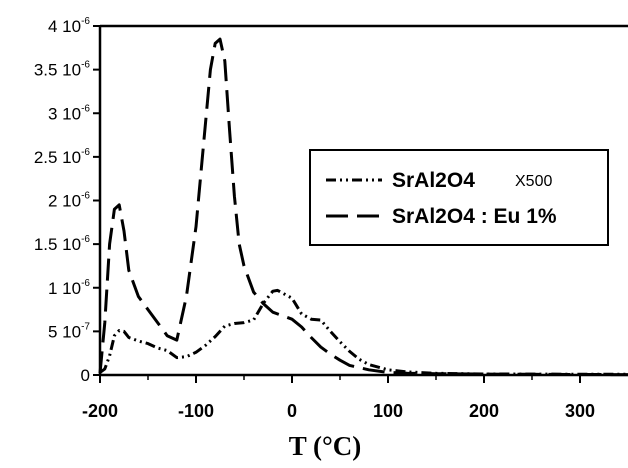  What do you see at coordinates (69, 26) in the screenshot?
I see `y-tick-label: 4 10-6` at bounding box center [69, 26].